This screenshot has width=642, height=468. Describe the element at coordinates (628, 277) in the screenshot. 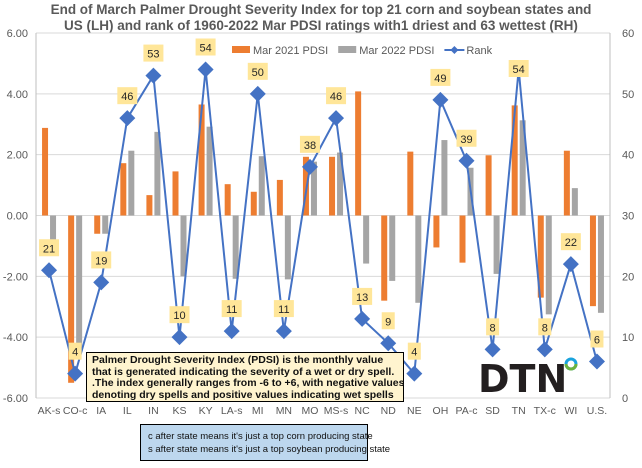

I see `right-axis-tick-label: 20` at that location.